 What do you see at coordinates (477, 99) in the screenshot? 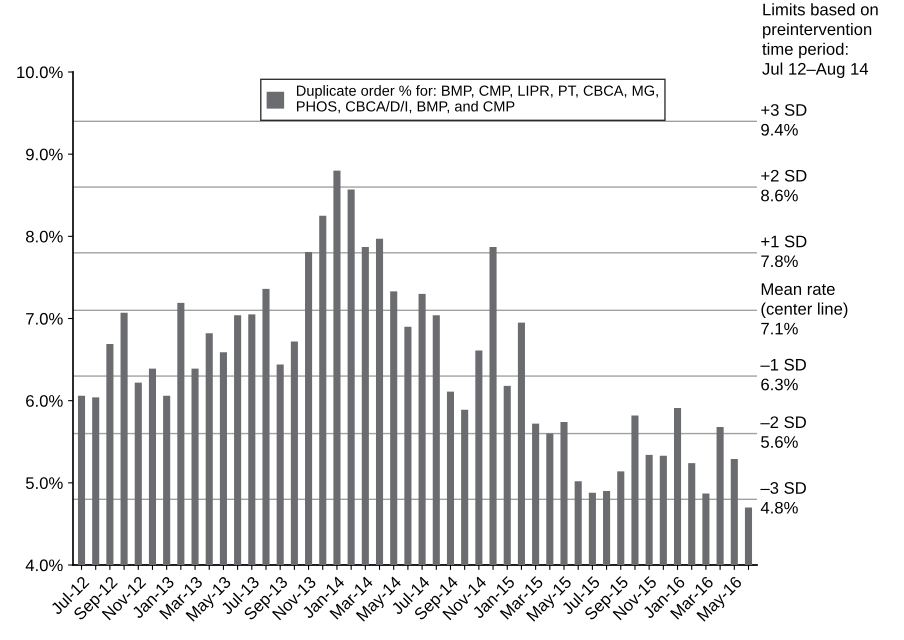
I see `legend-label: Duplicate order % for: BMP, CMP, LIPR, PT, CBCA, MG, PHOS, CBCA/D/I, BMP, and CMP` at bounding box center [477, 99].